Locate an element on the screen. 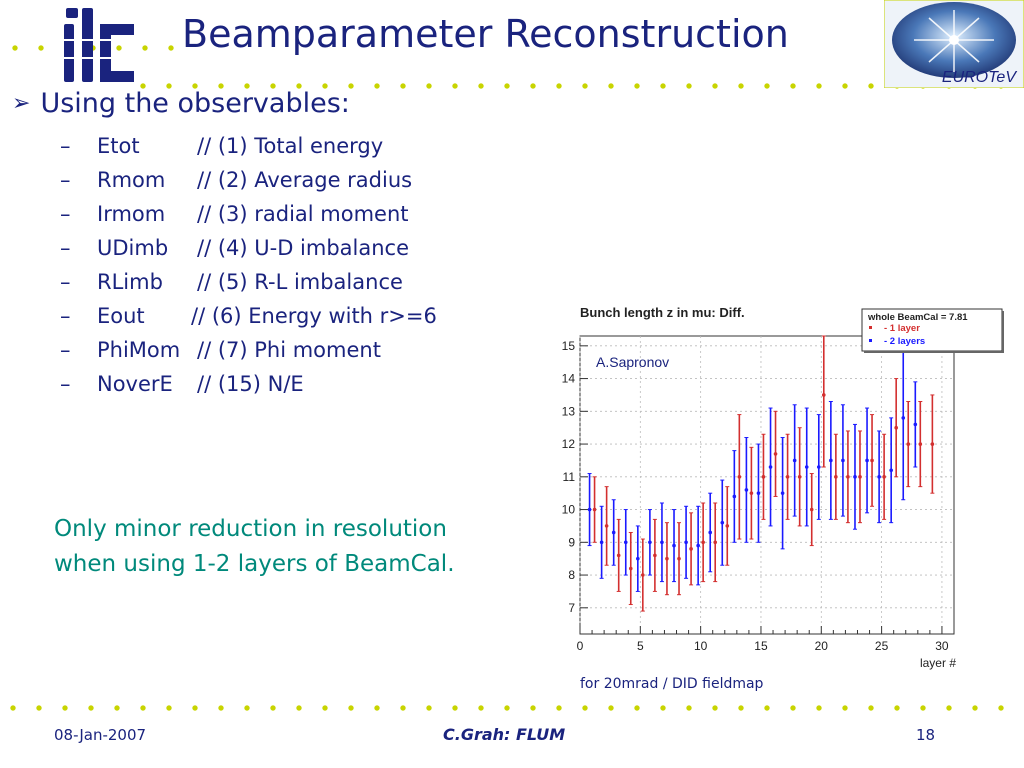 This screenshot has width=1024, height=768. observable-item: – UDimb// (4) U-D imbalance is located at coordinates (235, 248).